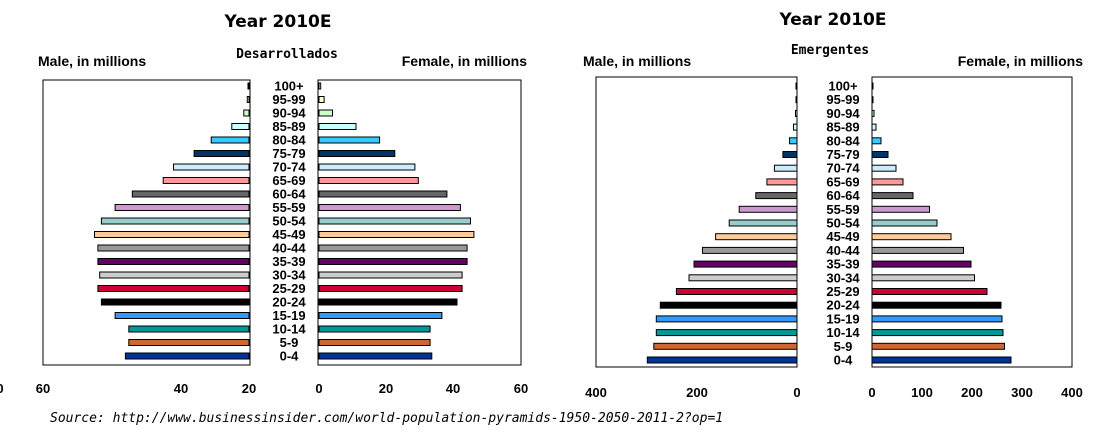  I want to click on female-axis-tick: 100, so click(922, 392).